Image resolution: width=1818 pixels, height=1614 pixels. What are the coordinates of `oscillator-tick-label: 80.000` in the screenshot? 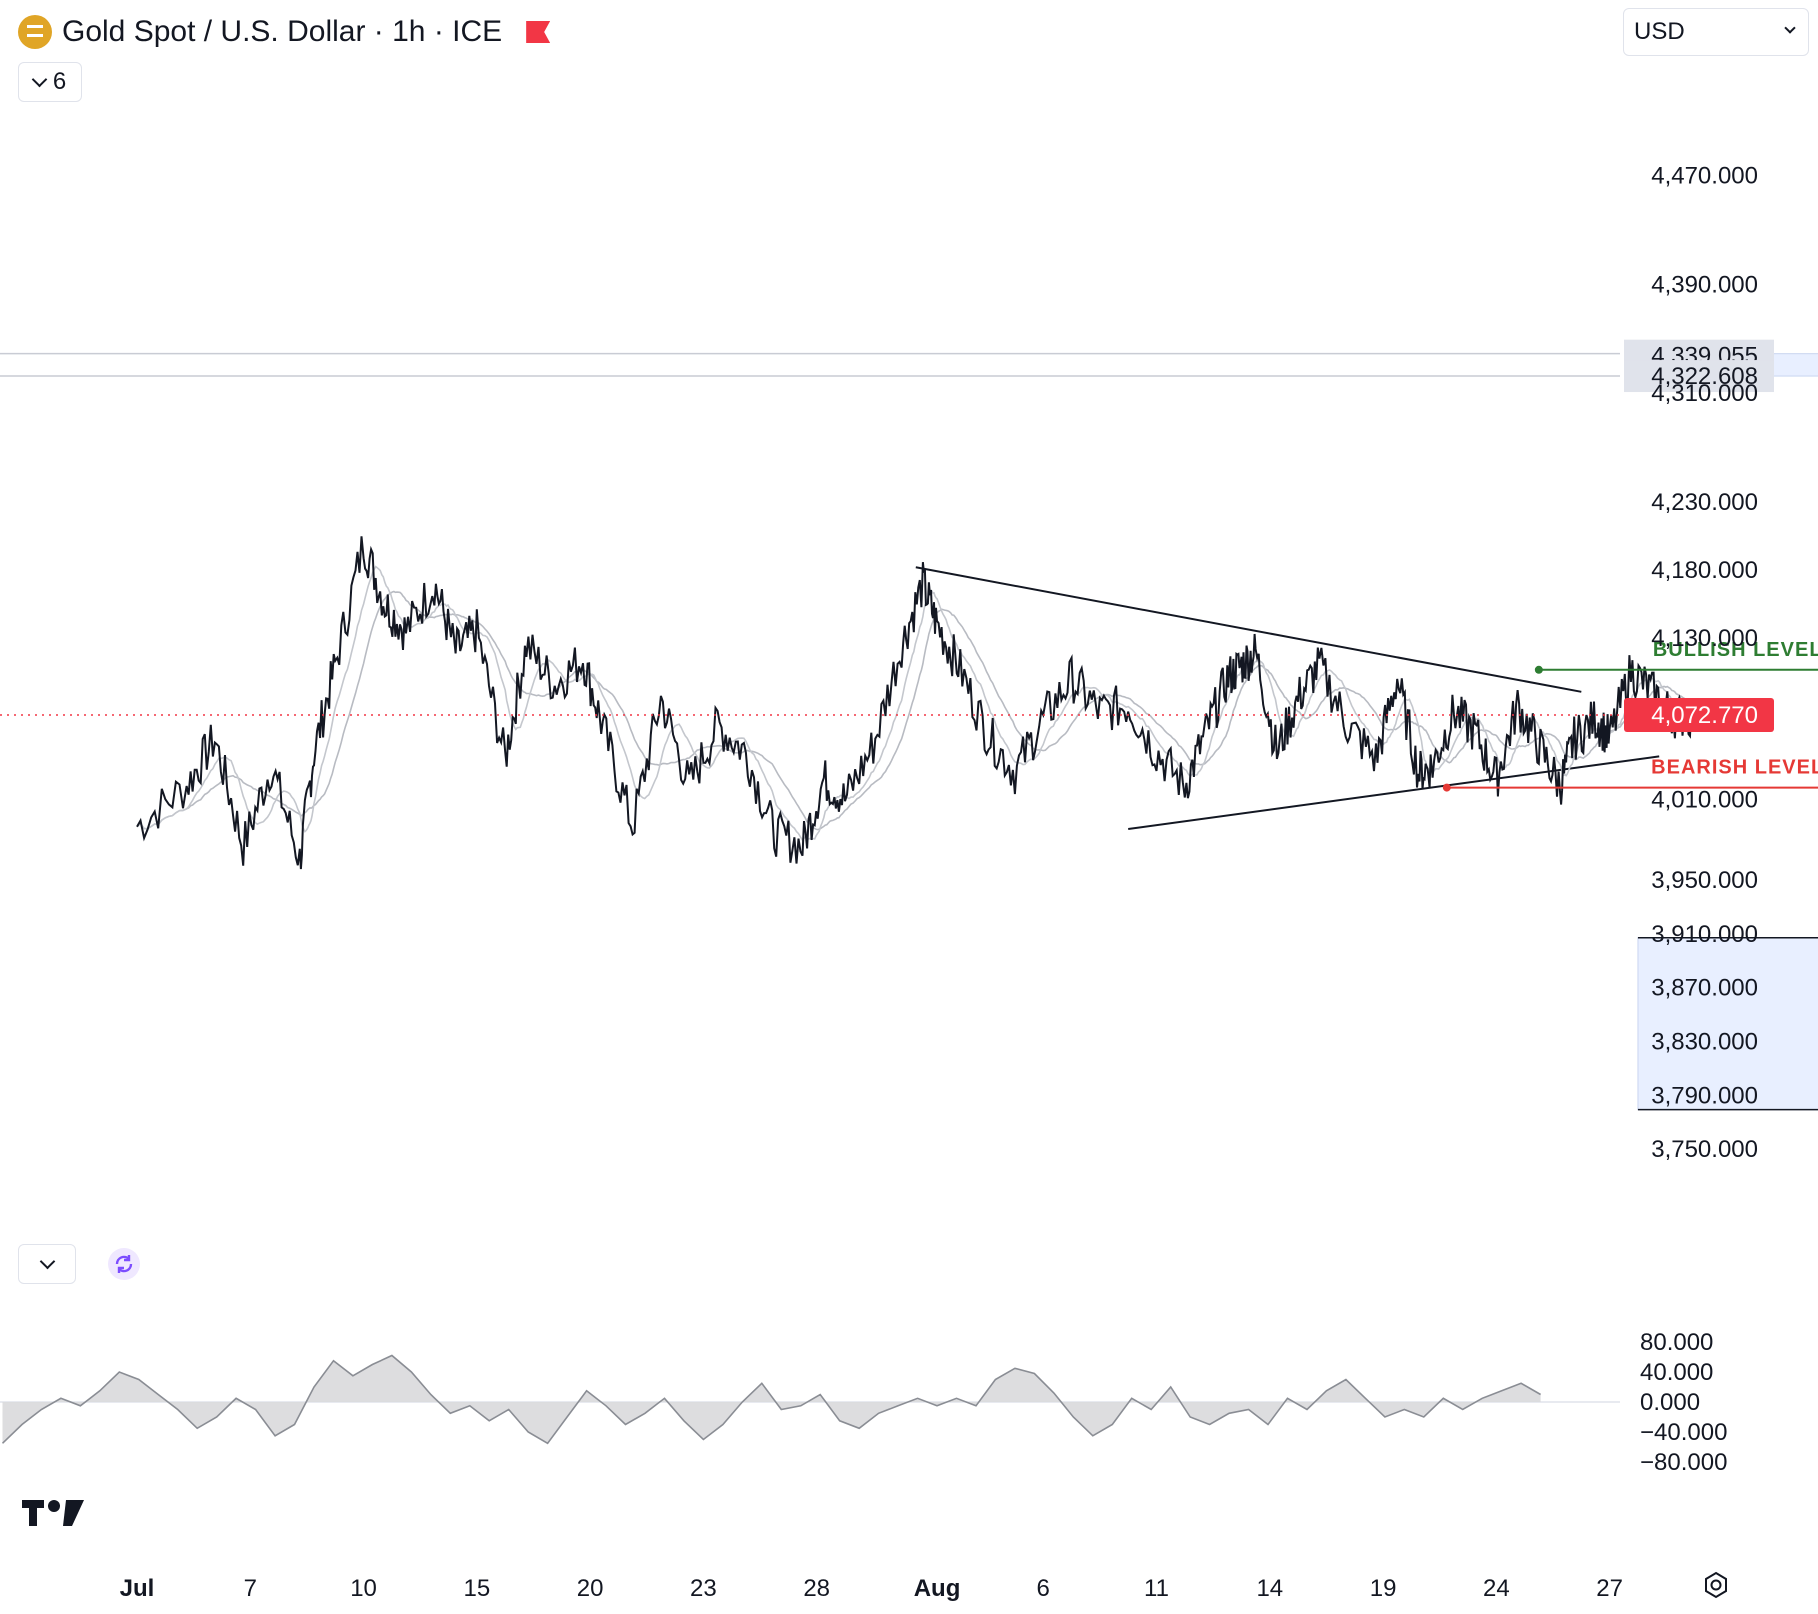 It's located at (1676, 1342).